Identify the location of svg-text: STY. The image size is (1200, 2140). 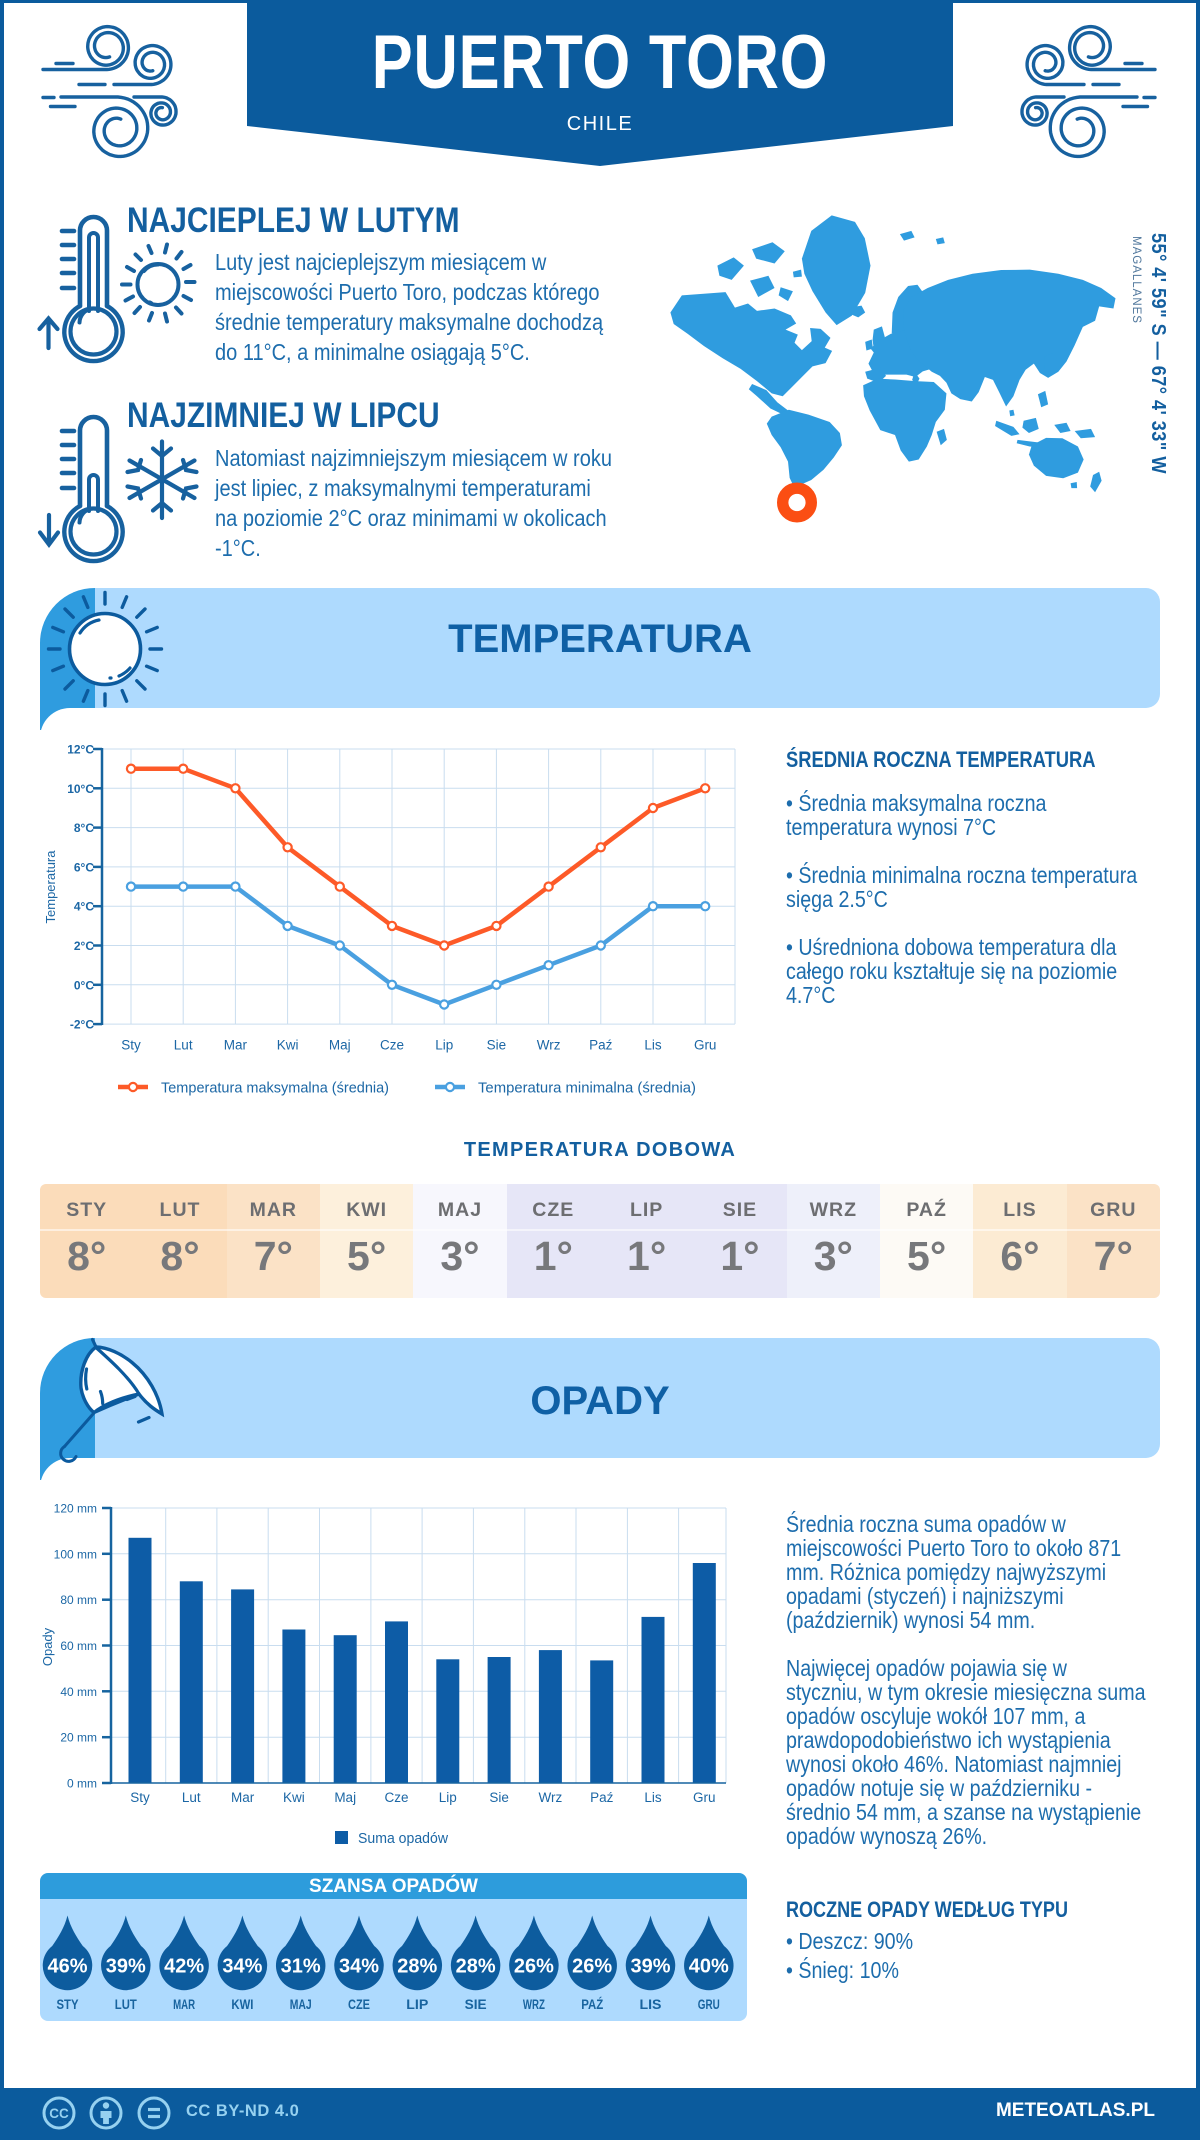
(68, 2004).